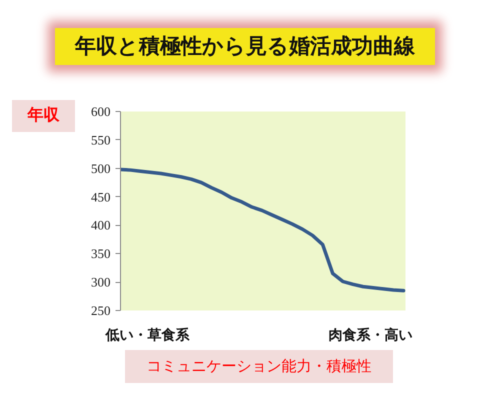  I want to click on x-axis-title: コミュニケーション能力・積極性, so click(259, 367).